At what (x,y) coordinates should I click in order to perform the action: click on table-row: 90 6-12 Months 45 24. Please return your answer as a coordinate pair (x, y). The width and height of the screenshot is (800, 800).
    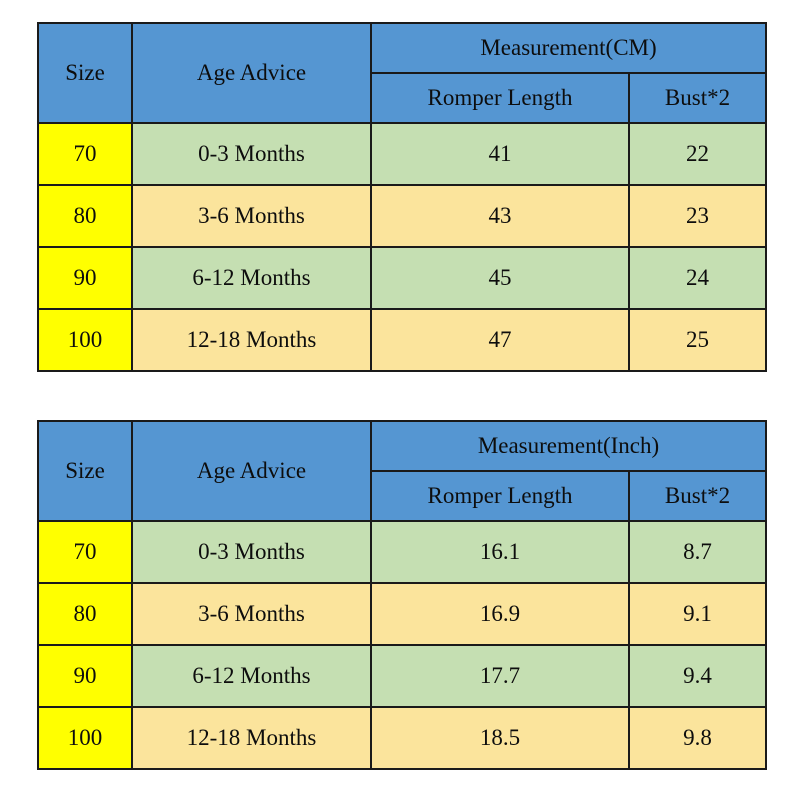
    Looking at the image, I should click on (402, 278).